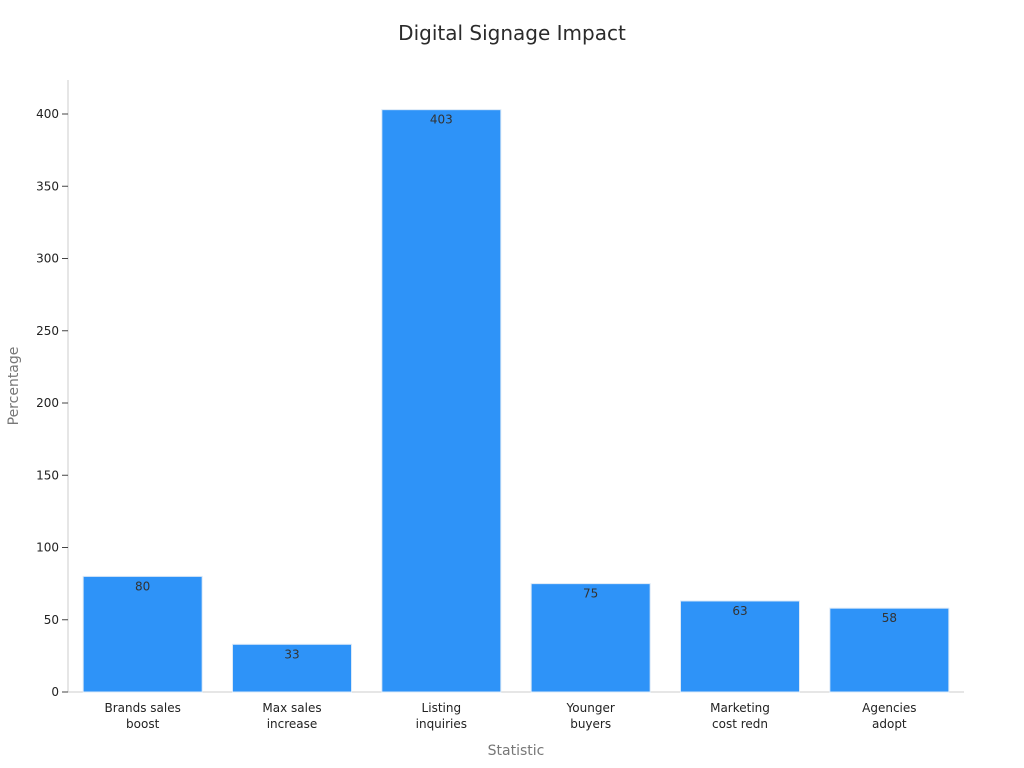 The image size is (1024, 768). What do you see at coordinates (292, 724) in the screenshot?
I see `x-tick-label-line: increase` at bounding box center [292, 724].